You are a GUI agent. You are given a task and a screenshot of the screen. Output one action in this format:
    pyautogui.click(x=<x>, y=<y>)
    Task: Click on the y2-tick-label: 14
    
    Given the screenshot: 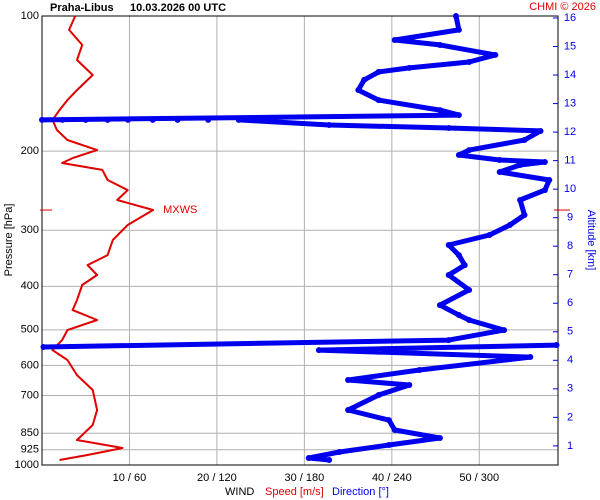 What is the action you would take?
    pyautogui.click(x=570, y=75)
    